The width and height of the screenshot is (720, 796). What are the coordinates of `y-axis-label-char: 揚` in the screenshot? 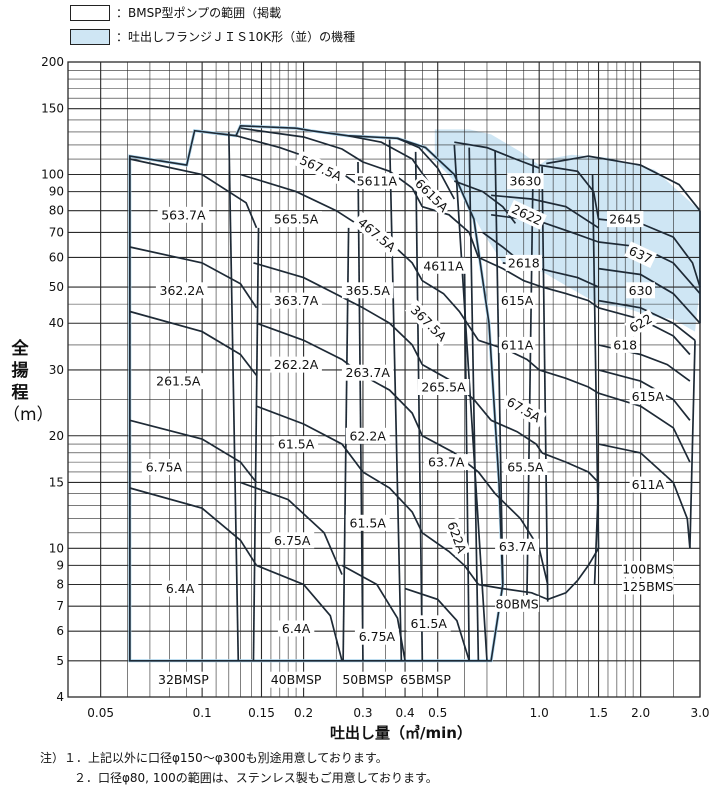 It's located at (20, 371).